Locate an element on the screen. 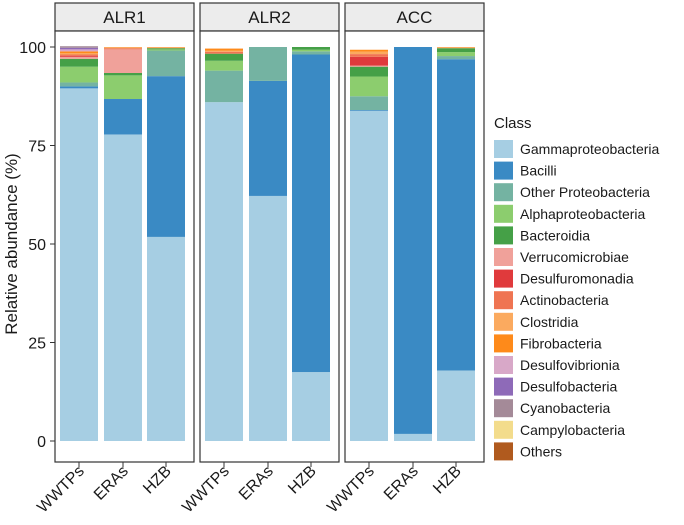  legend-label: Desulfovibrionia is located at coordinates (570, 365).